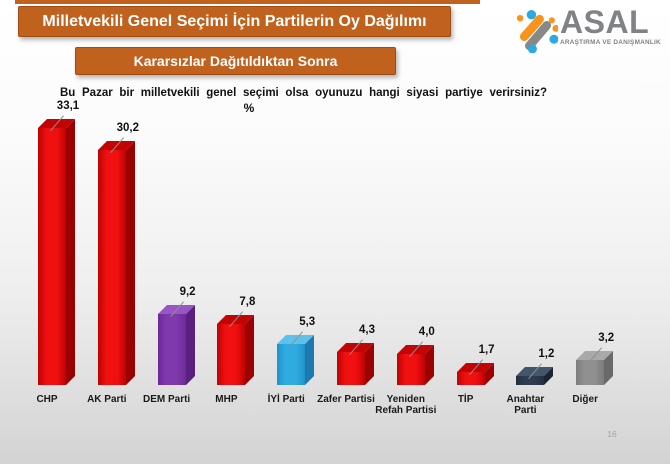 The image size is (670, 464). What do you see at coordinates (612, 434) in the screenshot?
I see `page-number: 16` at bounding box center [612, 434].